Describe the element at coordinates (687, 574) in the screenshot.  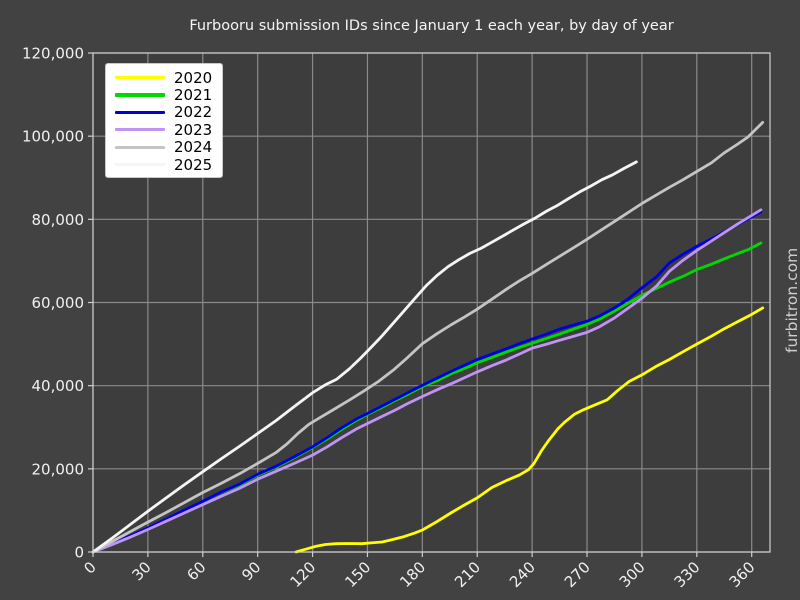
I see `x-tick-label-330: 330` at that location.